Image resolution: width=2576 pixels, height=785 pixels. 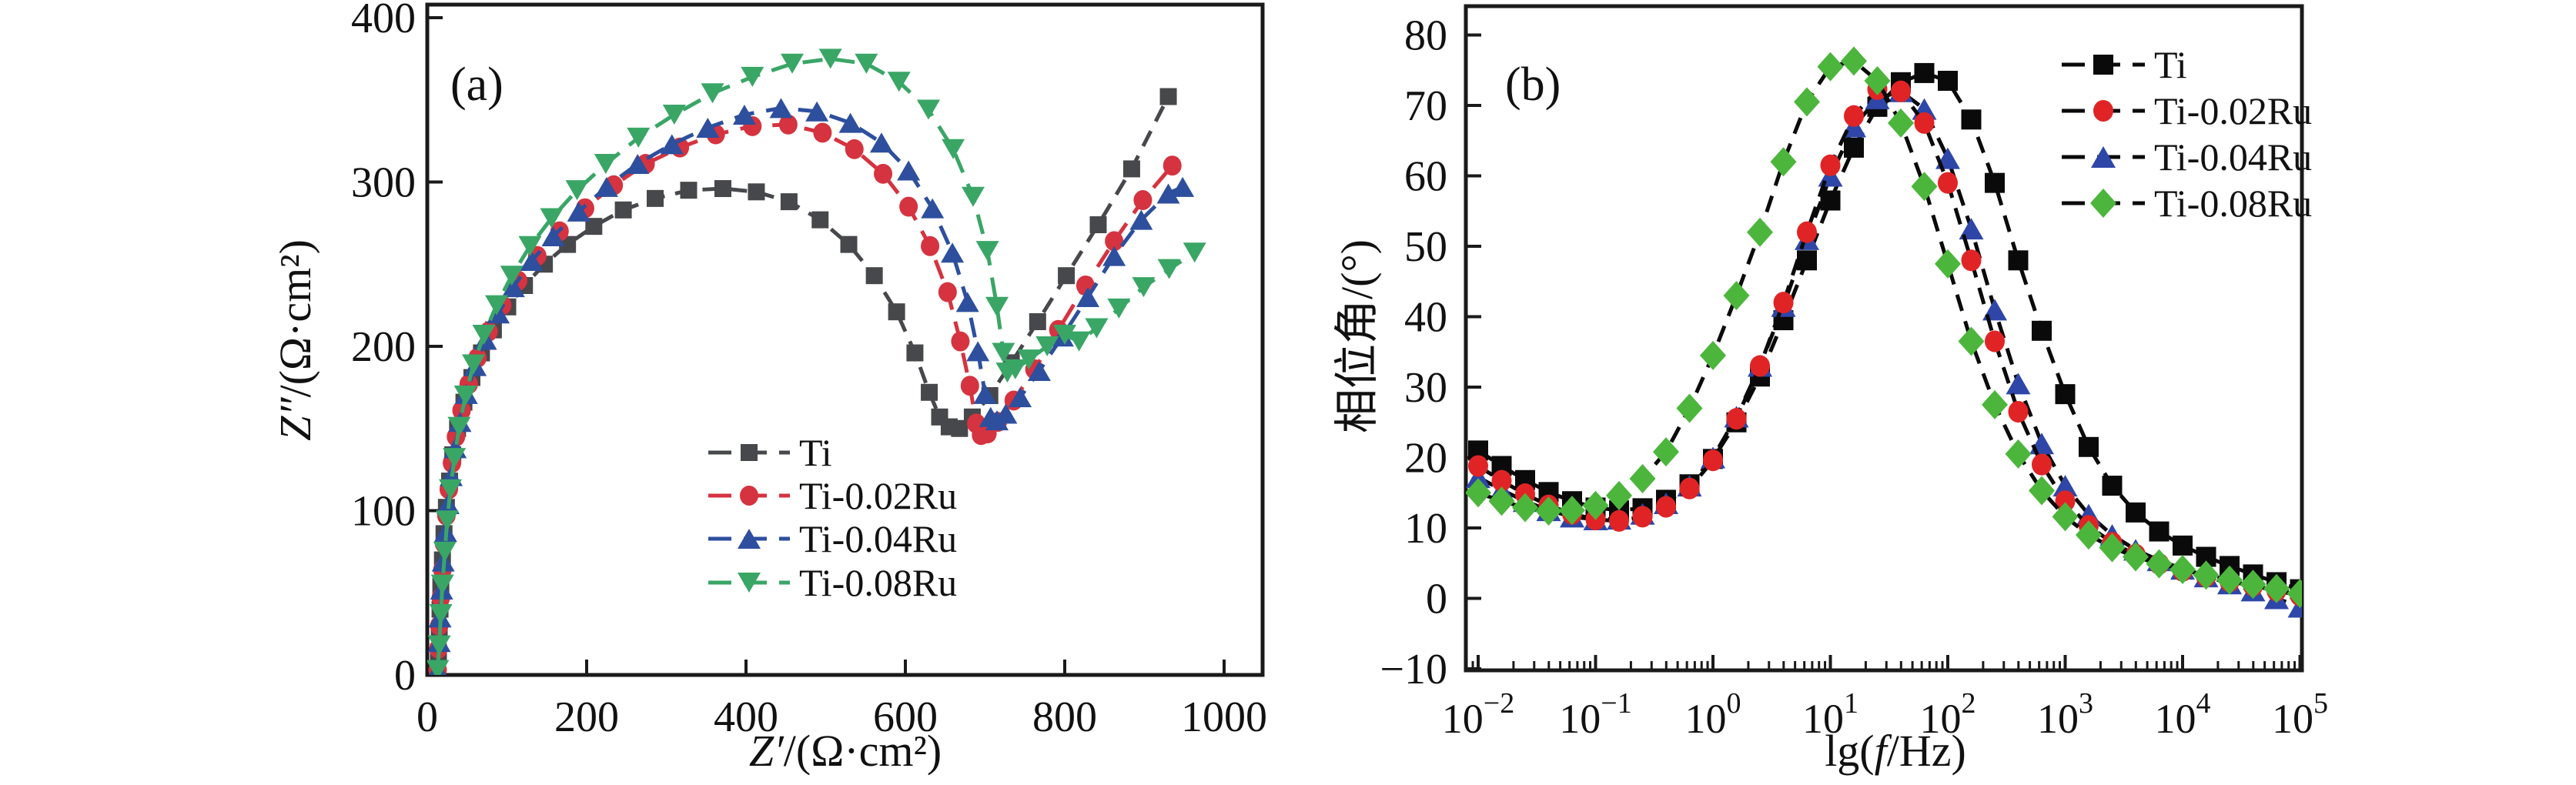 I want to click on y-tick-label: 20, so click(x=1425, y=459).